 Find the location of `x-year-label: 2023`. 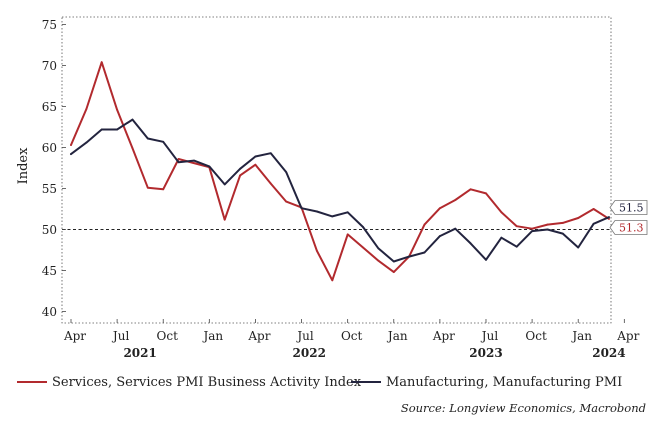

x-year-label: 2023 is located at coordinates (485, 353).